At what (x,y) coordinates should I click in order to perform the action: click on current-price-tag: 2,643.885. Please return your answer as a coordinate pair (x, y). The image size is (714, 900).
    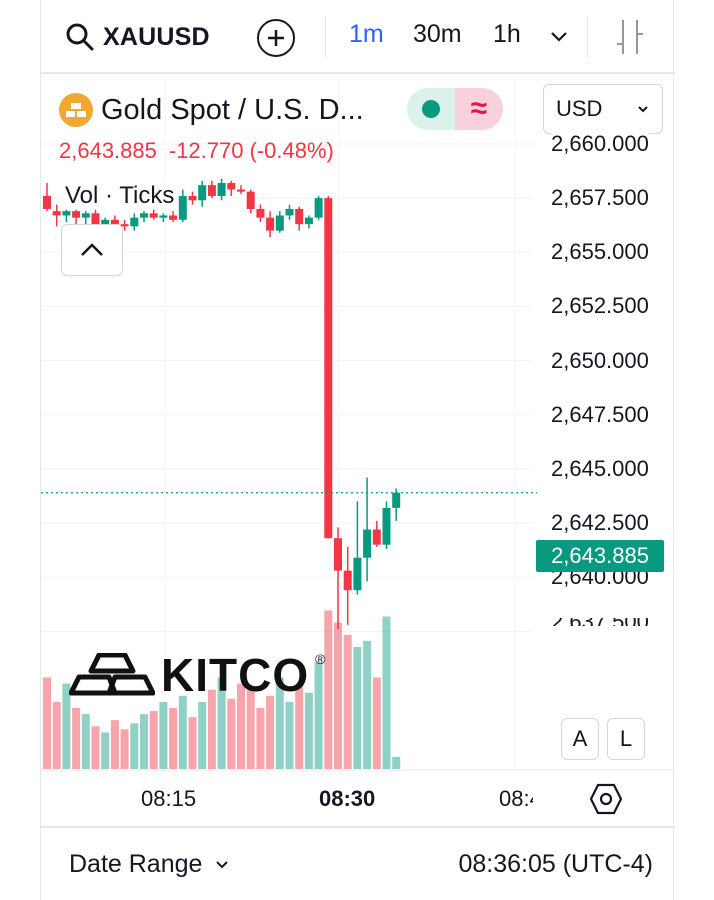
    Looking at the image, I should click on (600, 556).